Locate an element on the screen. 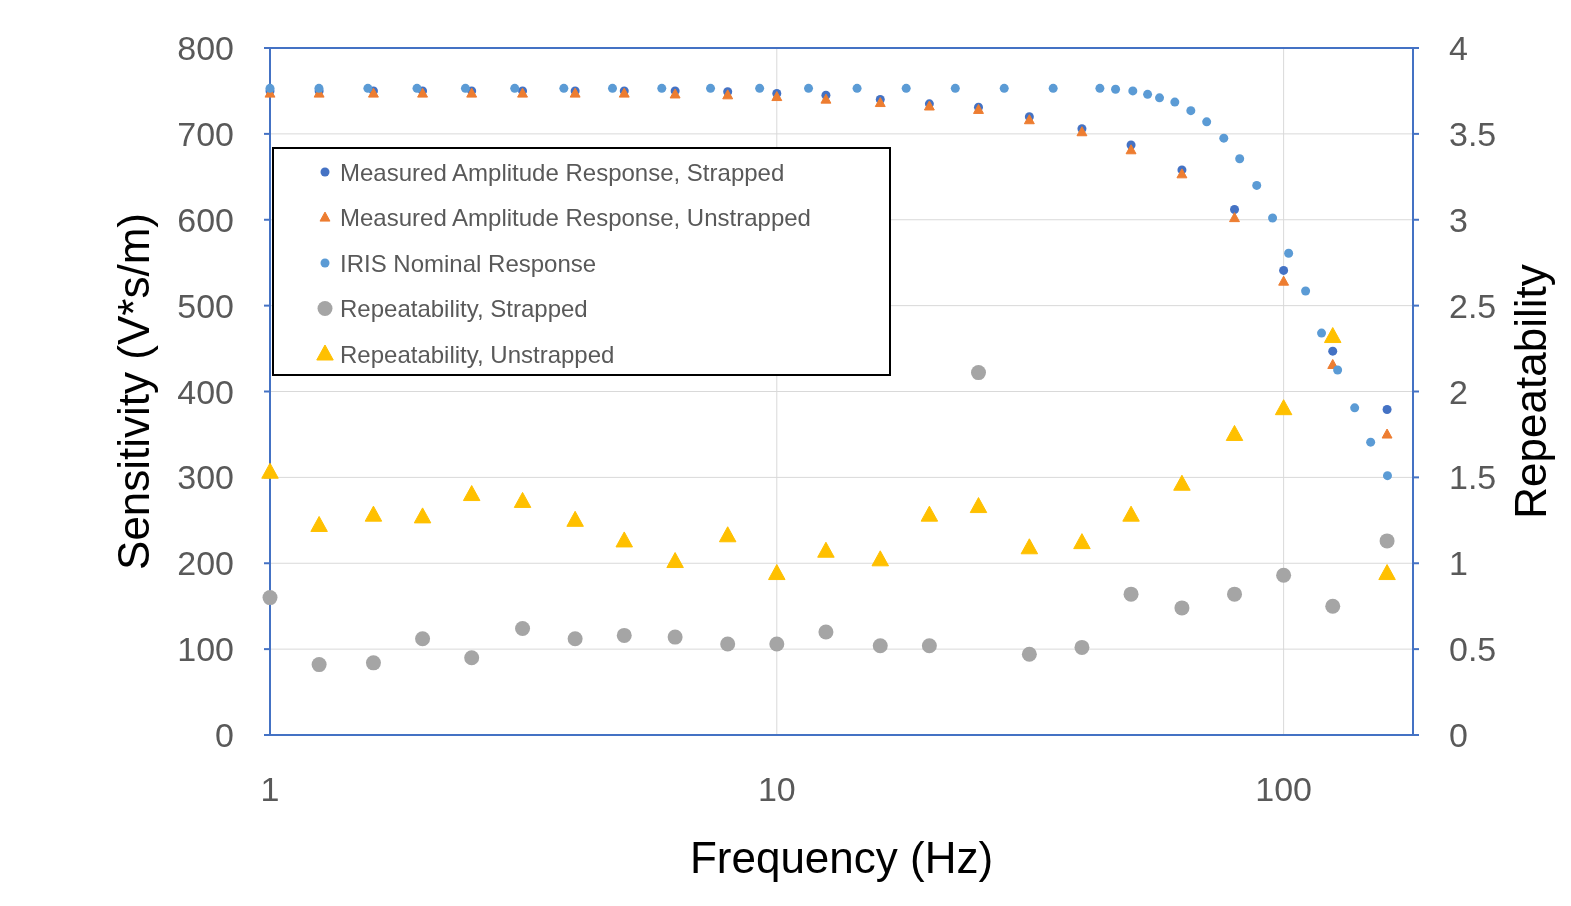 The width and height of the screenshot is (1571, 906). x-axis-title: Frequency (Hz) is located at coordinates (841, 857).